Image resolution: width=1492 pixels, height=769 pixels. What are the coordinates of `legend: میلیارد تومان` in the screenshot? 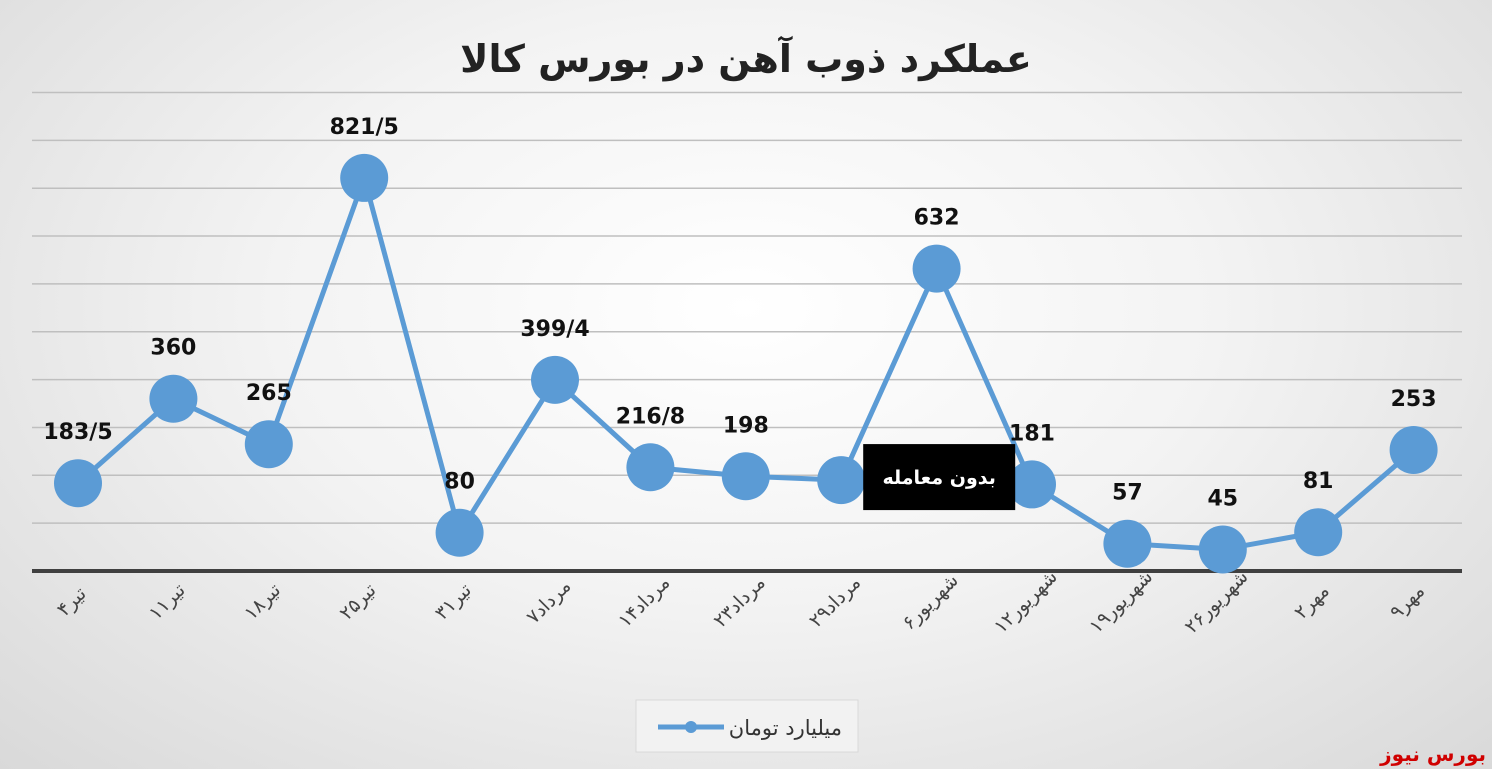 It's located at (747, 726).